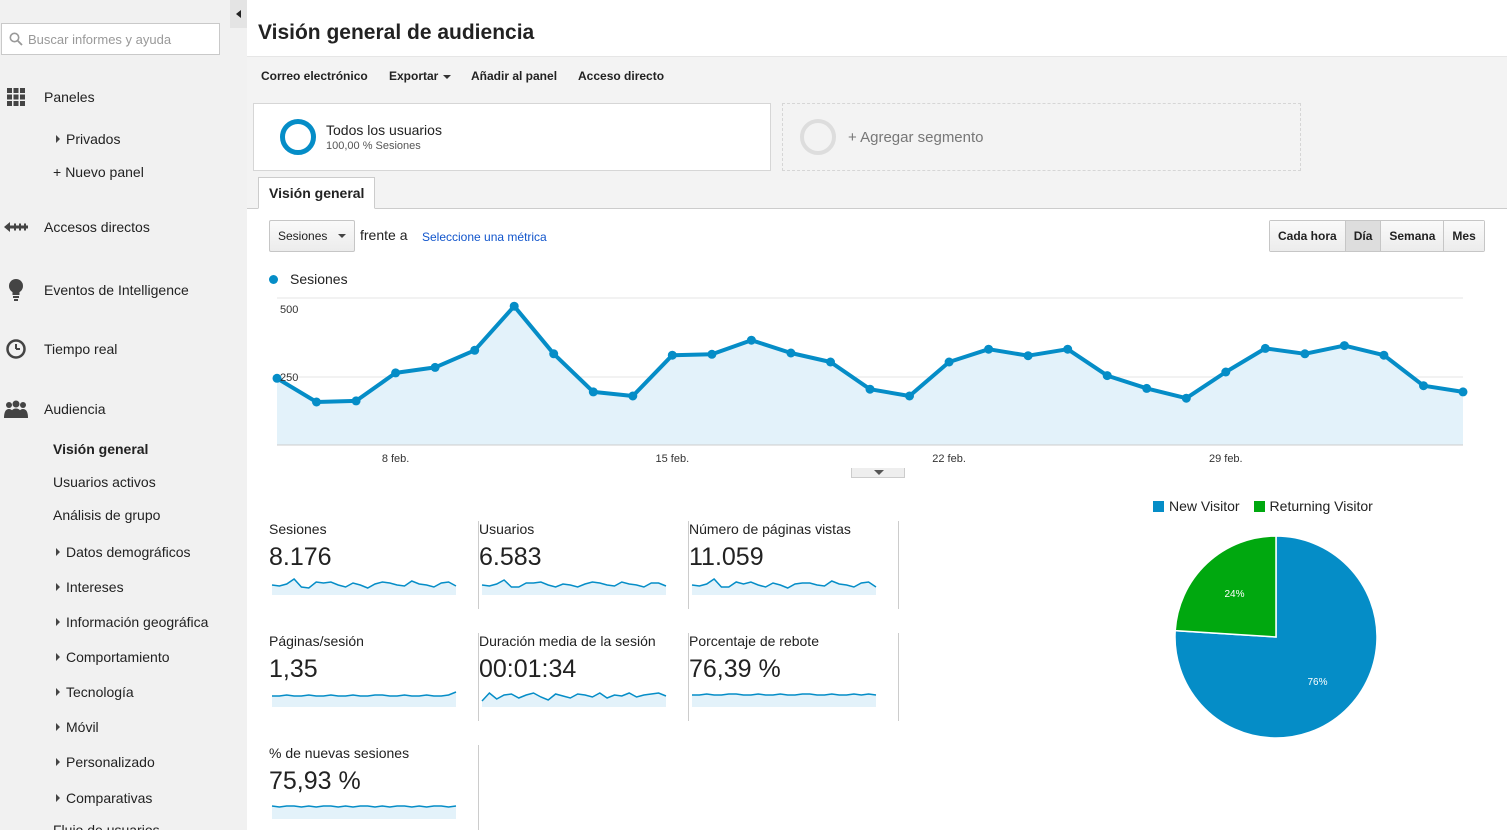 This screenshot has width=1507, height=830. What do you see at coordinates (374, 677) in the screenshot?
I see `metric-card: Páginas/sesión 1,35` at bounding box center [374, 677].